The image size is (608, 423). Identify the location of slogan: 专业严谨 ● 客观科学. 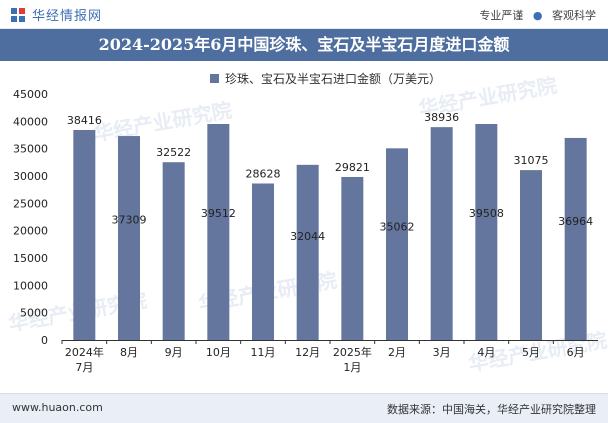
(534, 15).